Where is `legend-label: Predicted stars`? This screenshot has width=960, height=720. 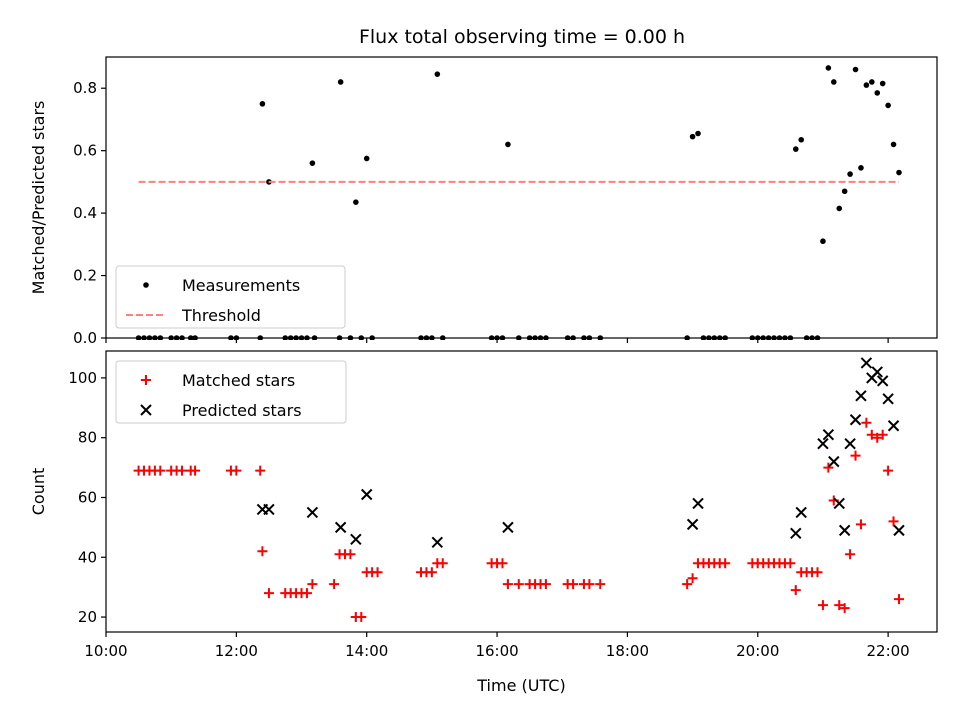
legend-label: Predicted stars is located at coordinates (242, 410).